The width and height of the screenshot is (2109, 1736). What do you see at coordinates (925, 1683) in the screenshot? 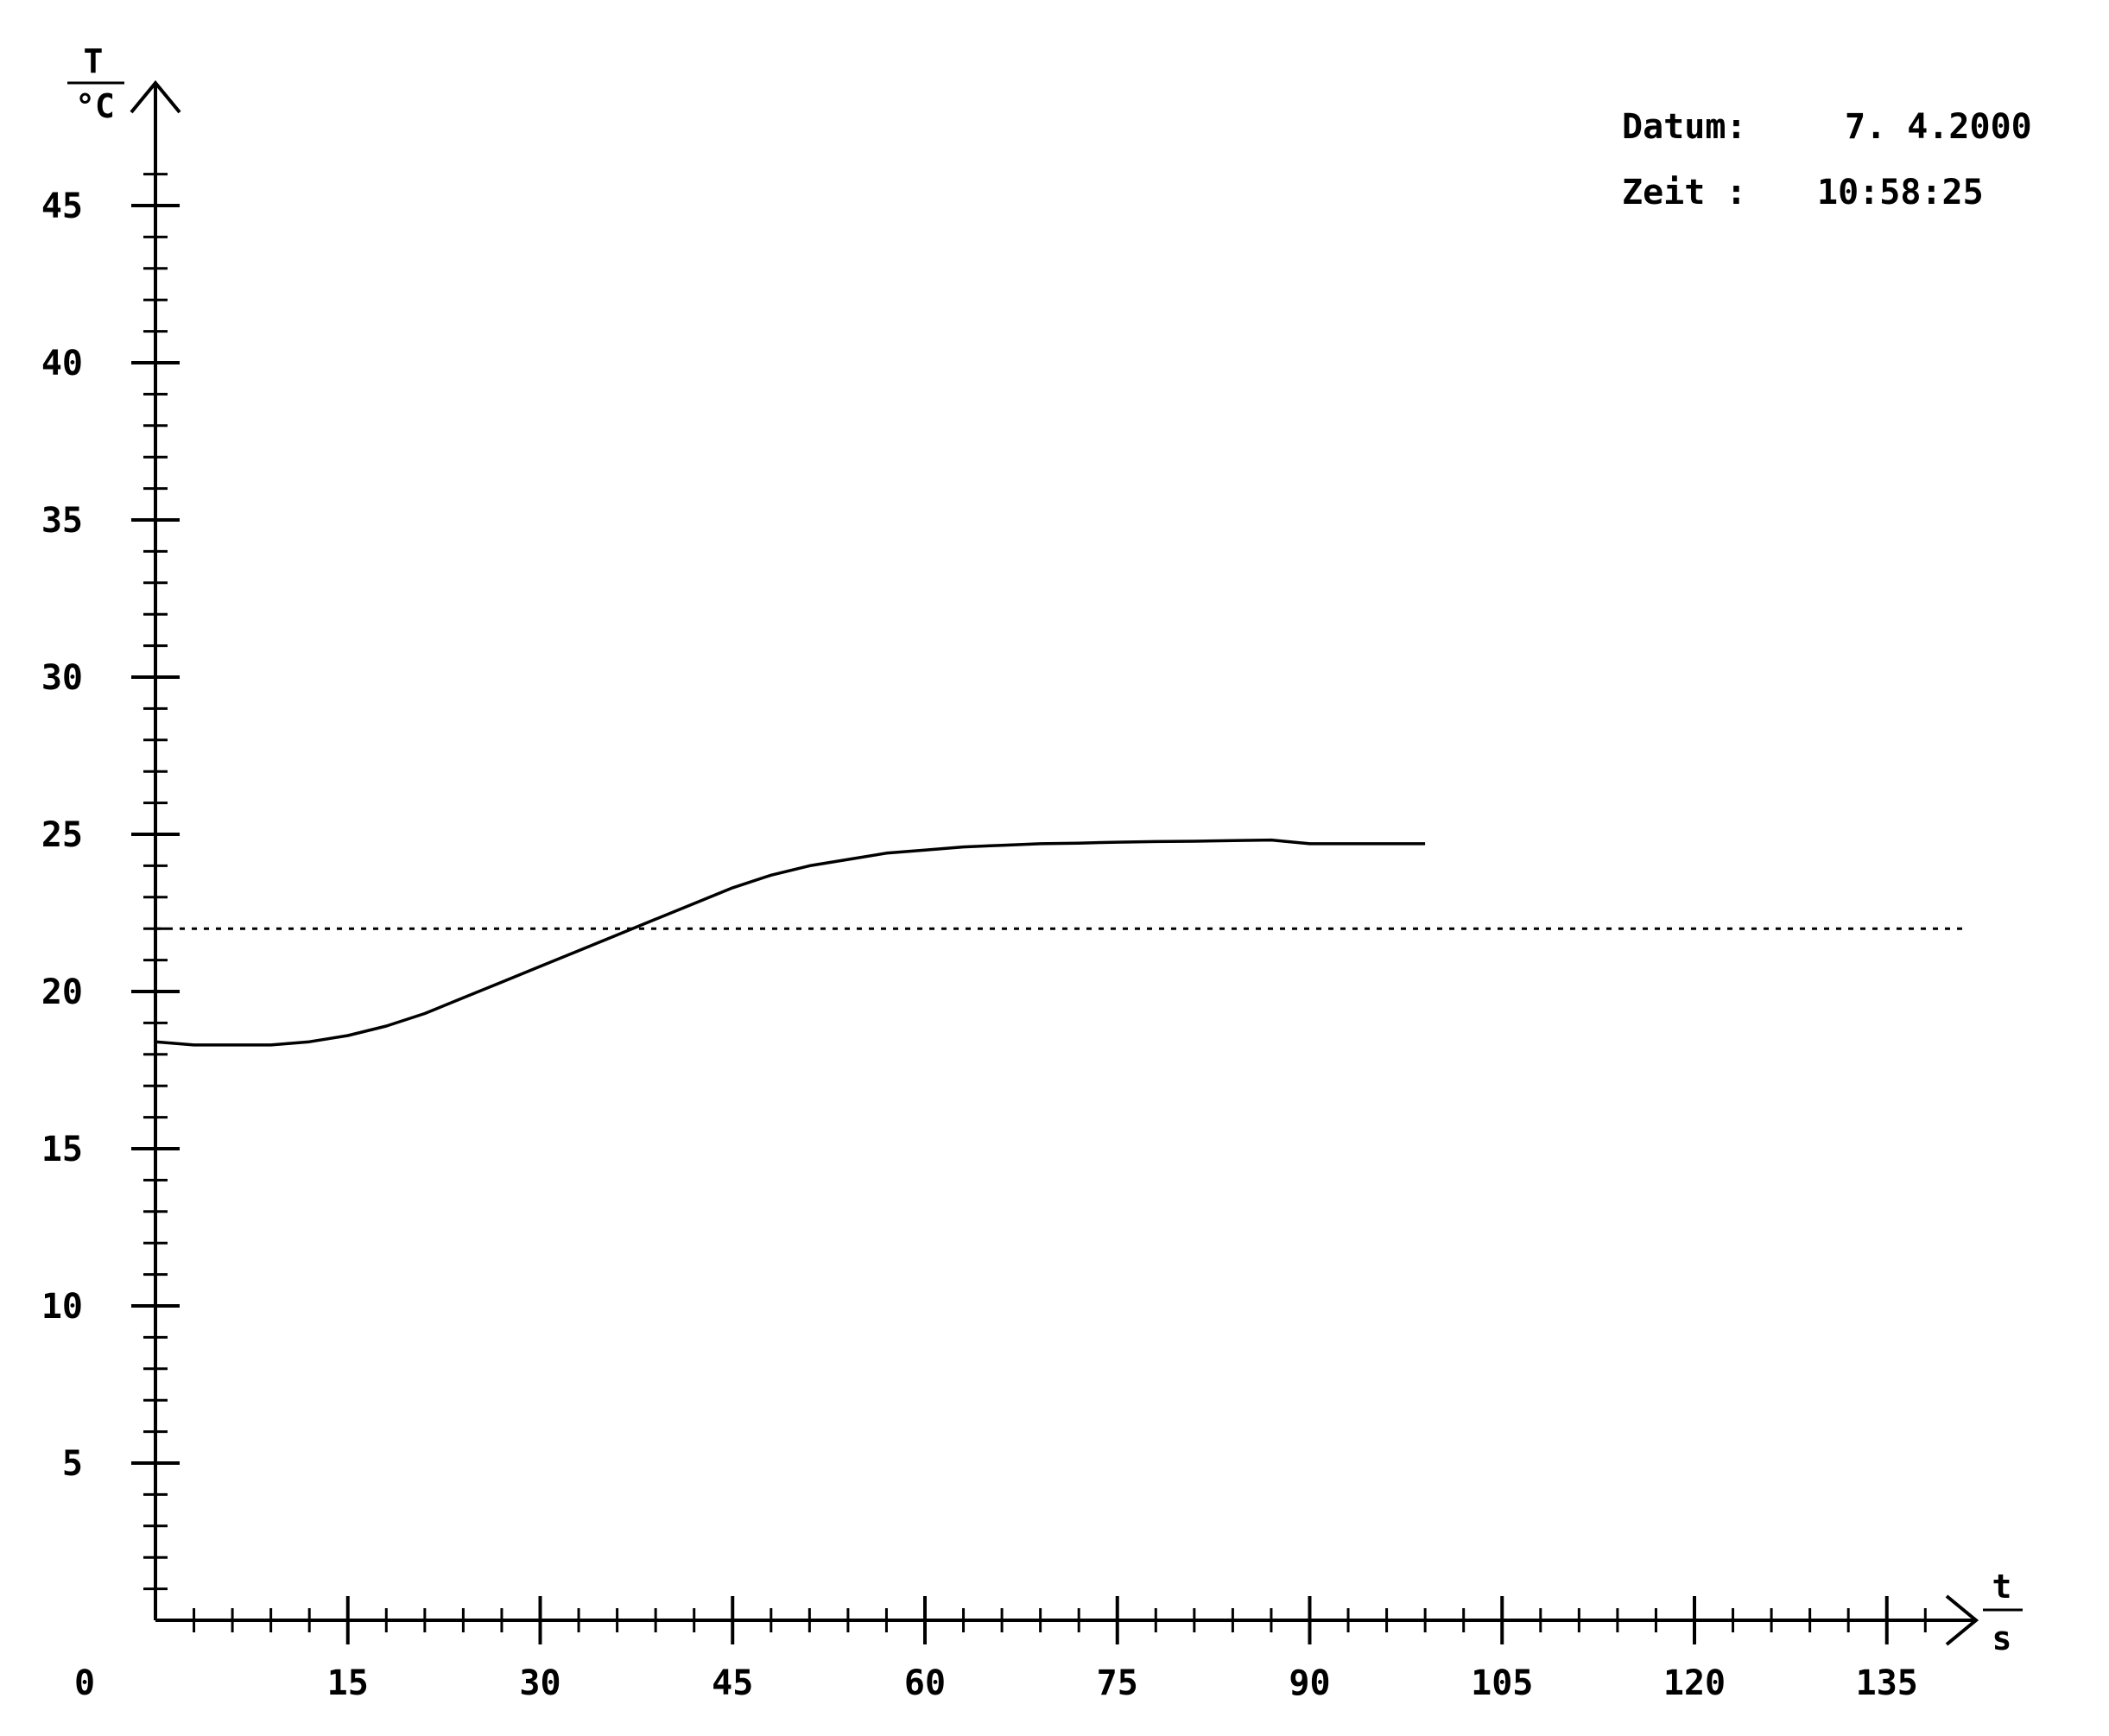
I see `x-tick-label: 60` at bounding box center [925, 1683].